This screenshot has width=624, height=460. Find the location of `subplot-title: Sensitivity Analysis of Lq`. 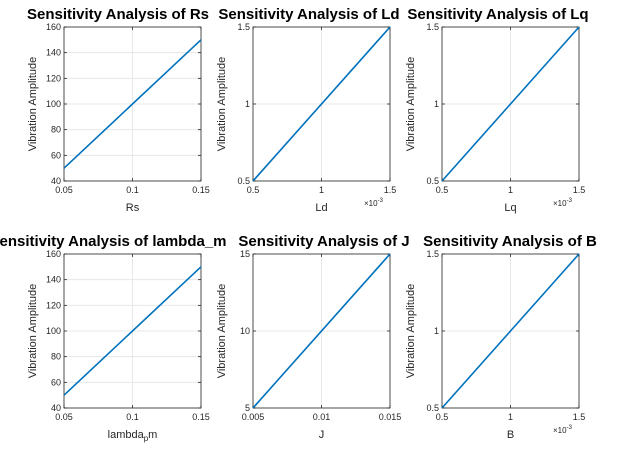

subplot-title: Sensitivity Analysis of Lq is located at coordinates (497, 14).